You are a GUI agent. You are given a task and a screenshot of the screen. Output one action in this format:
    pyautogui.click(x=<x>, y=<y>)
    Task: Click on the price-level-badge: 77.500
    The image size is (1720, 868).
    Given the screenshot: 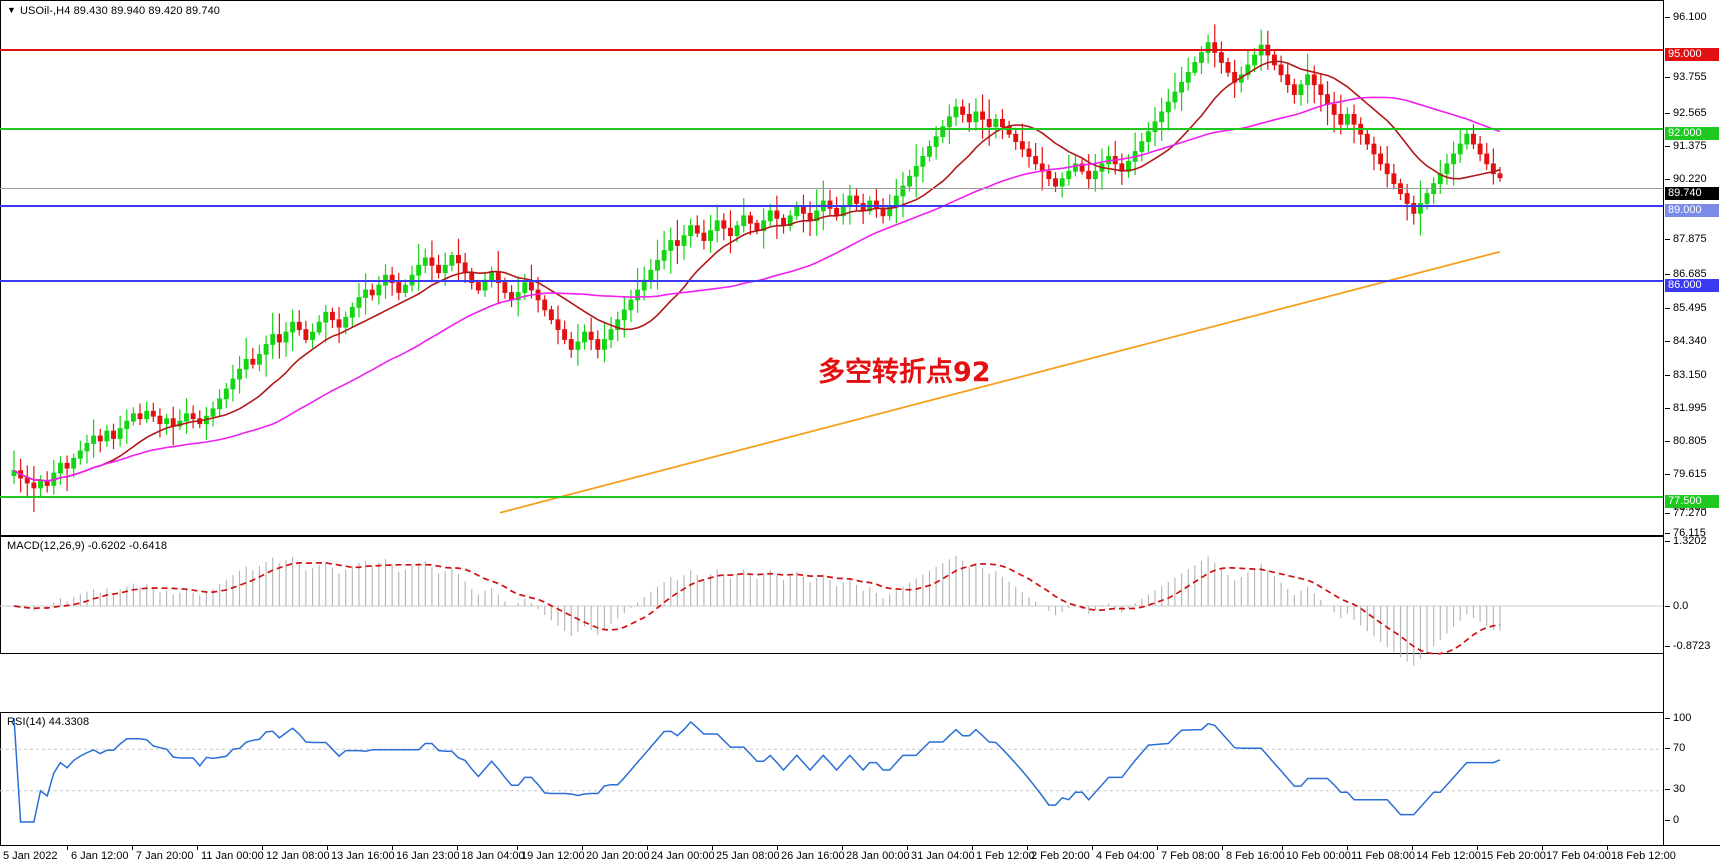 What is the action you would take?
    pyautogui.click(x=1692, y=501)
    